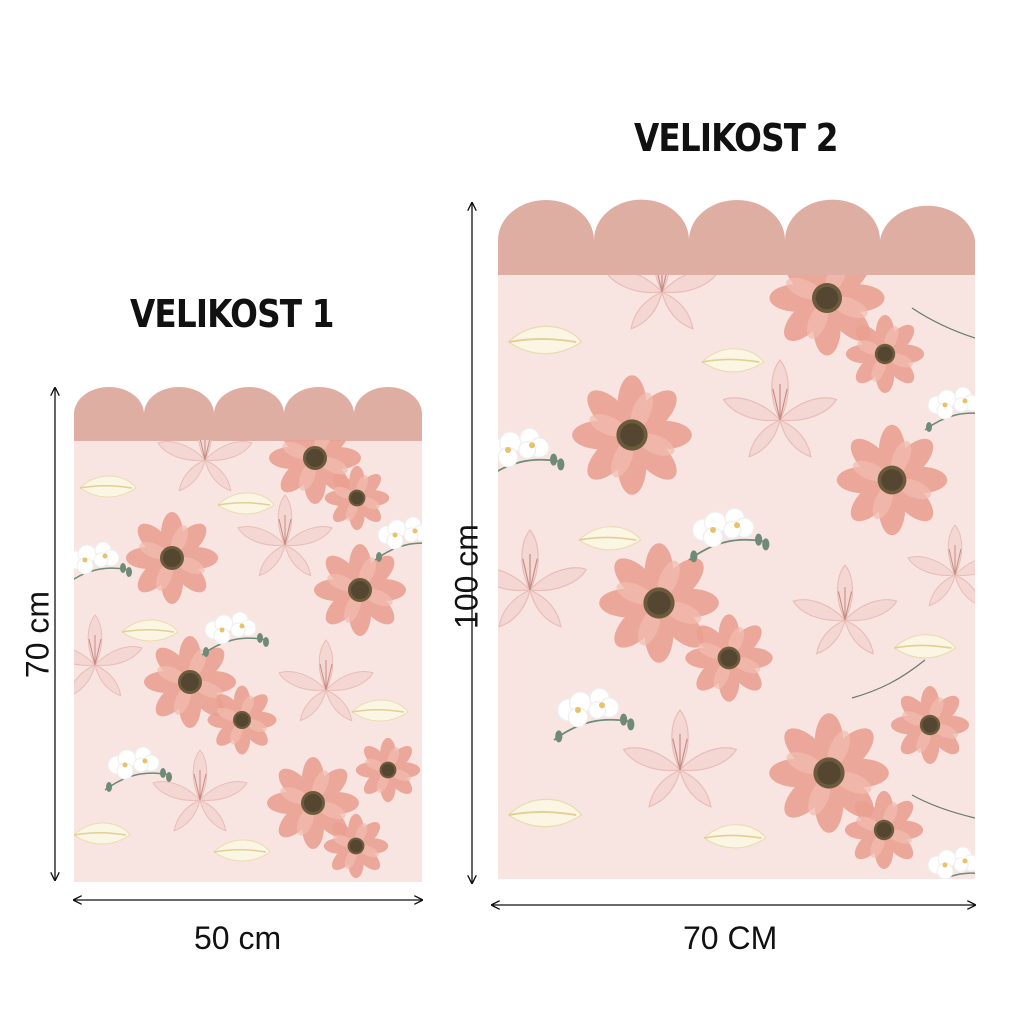 Image resolution: width=1024 pixels, height=1024 pixels. I want to click on size-1-title: VELIKOST 1, so click(232, 314).